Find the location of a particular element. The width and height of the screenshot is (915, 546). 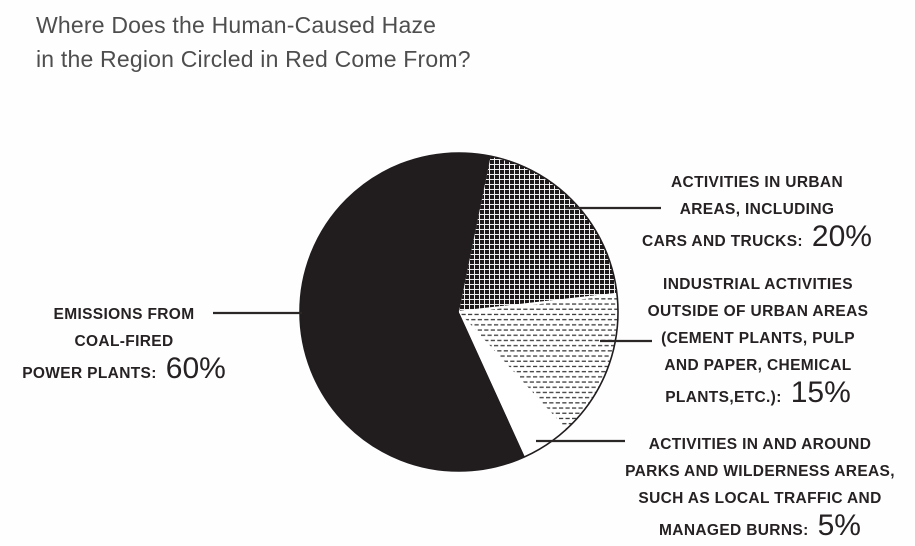

percentage-value-urban: 20% is located at coordinates (841, 236).